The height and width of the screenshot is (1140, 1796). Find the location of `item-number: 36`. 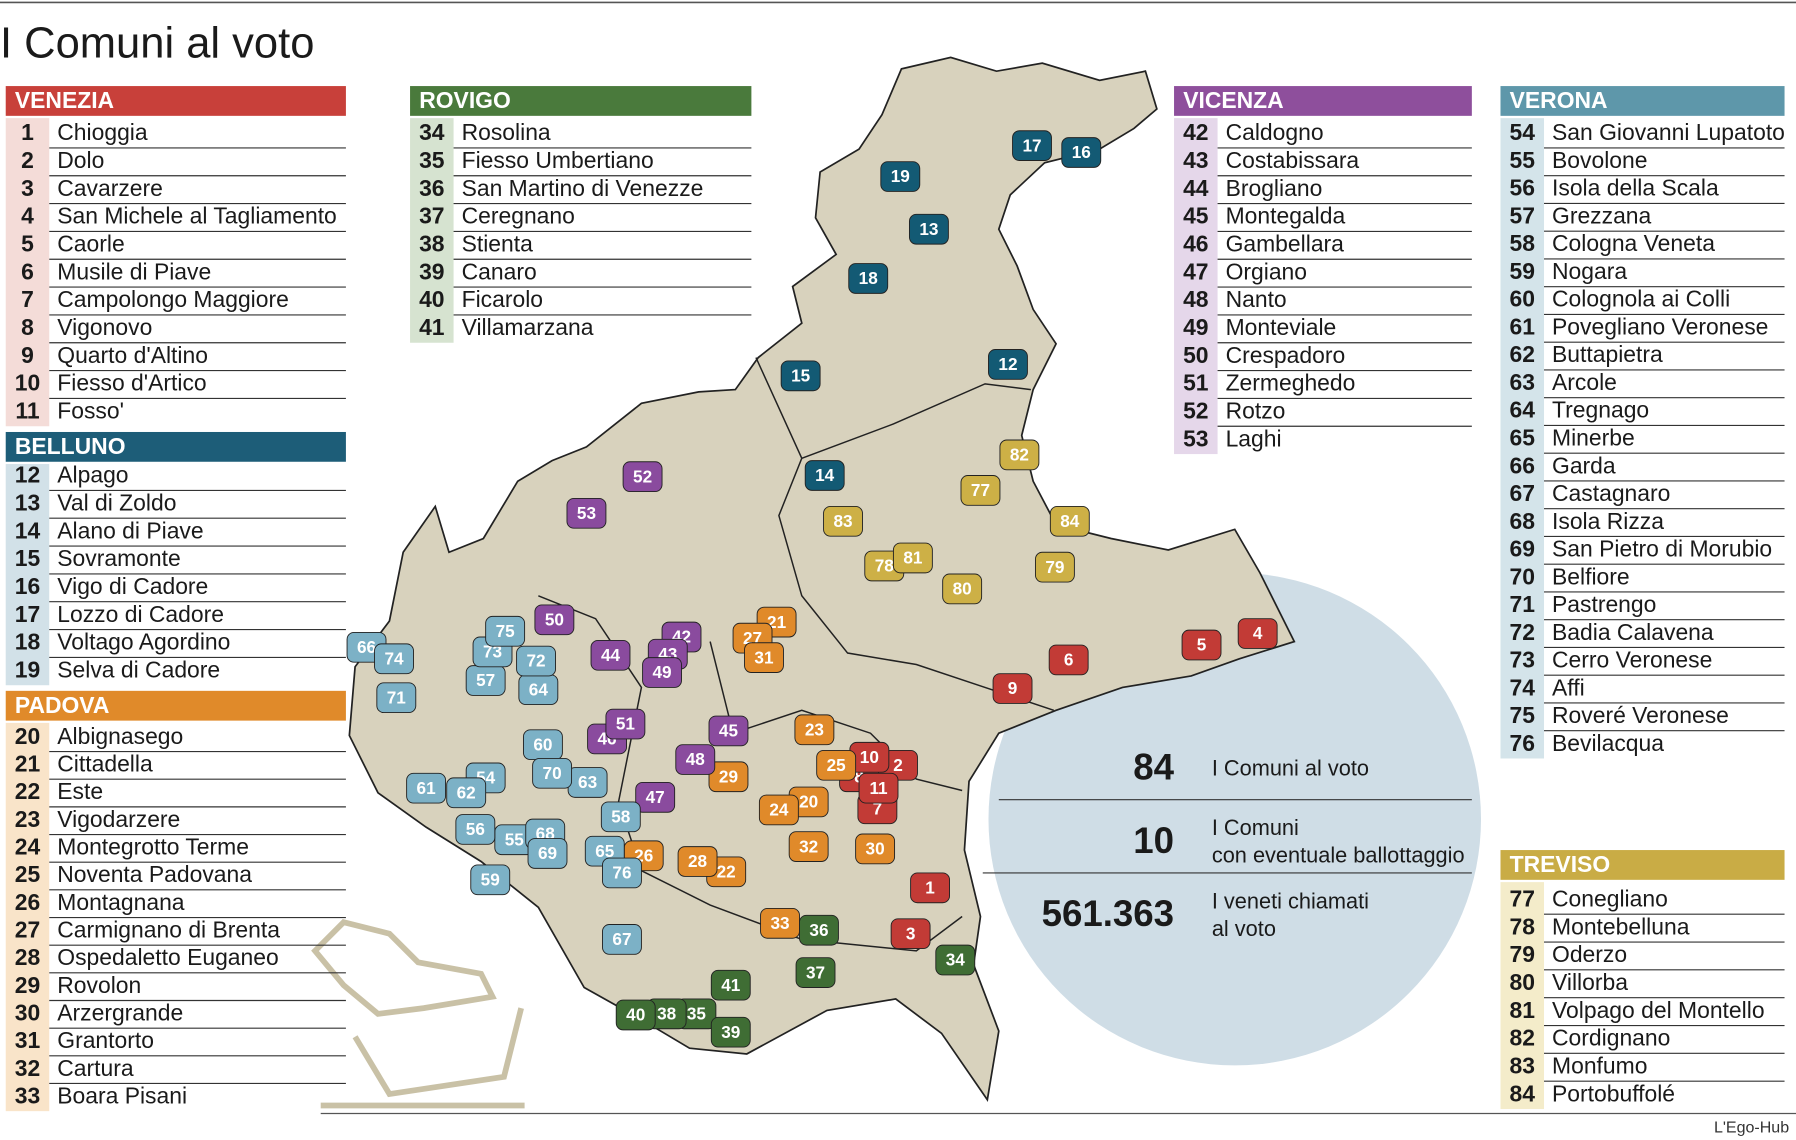

item-number: 36 is located at coordinates (431, 188).